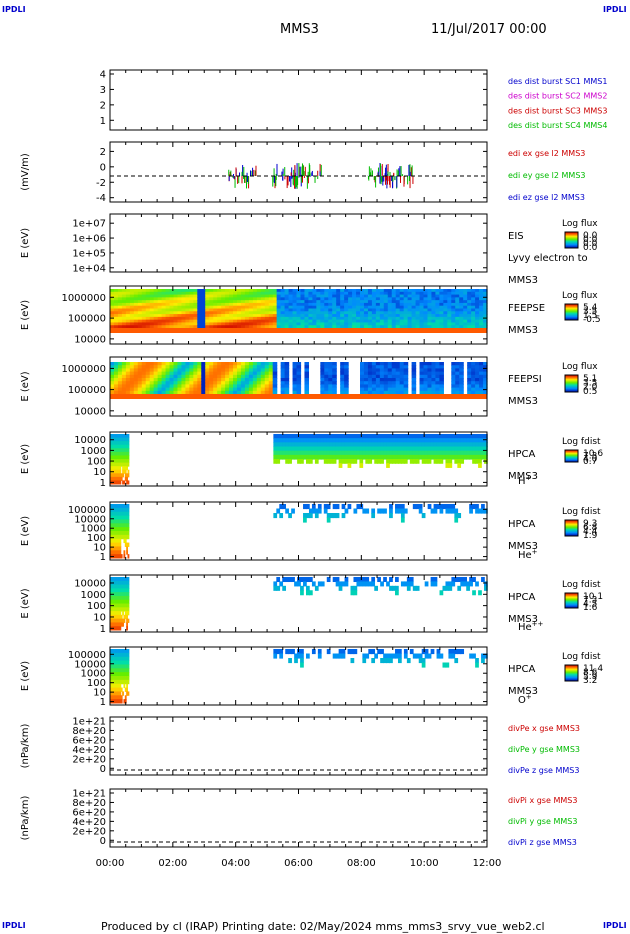 The width and height of the screenshot is (630, 934). What do you see at coordinates (525, 379) in the screenshot?
I see `instrument-label: FEEPSI` at bounding box center [525, 379].